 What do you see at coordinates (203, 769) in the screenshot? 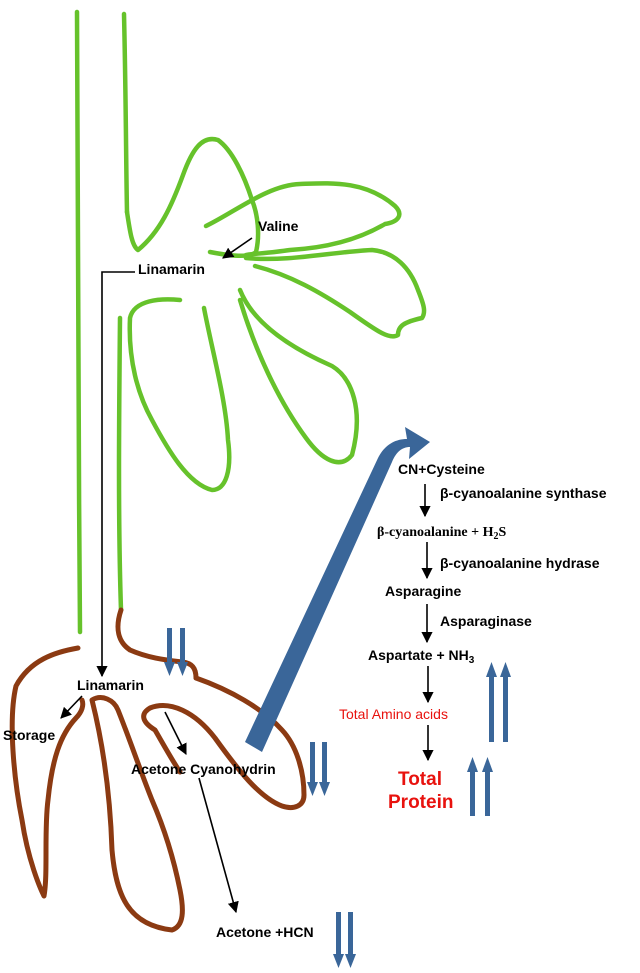
I see `label-acetone-cyanohydrin: Acetone Cyanohydrin` at bounding box center [203, 769].